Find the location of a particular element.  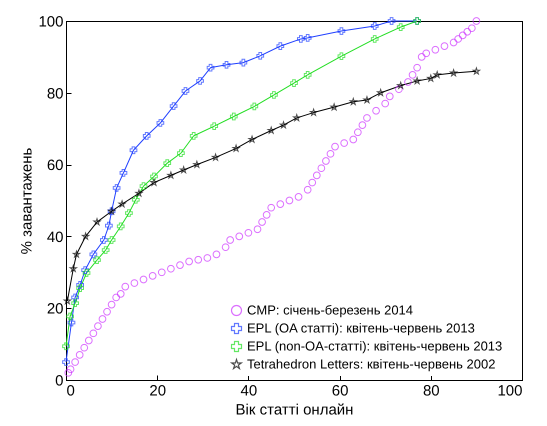

x-tick-label: 40 is located at coordinates (249, 391).